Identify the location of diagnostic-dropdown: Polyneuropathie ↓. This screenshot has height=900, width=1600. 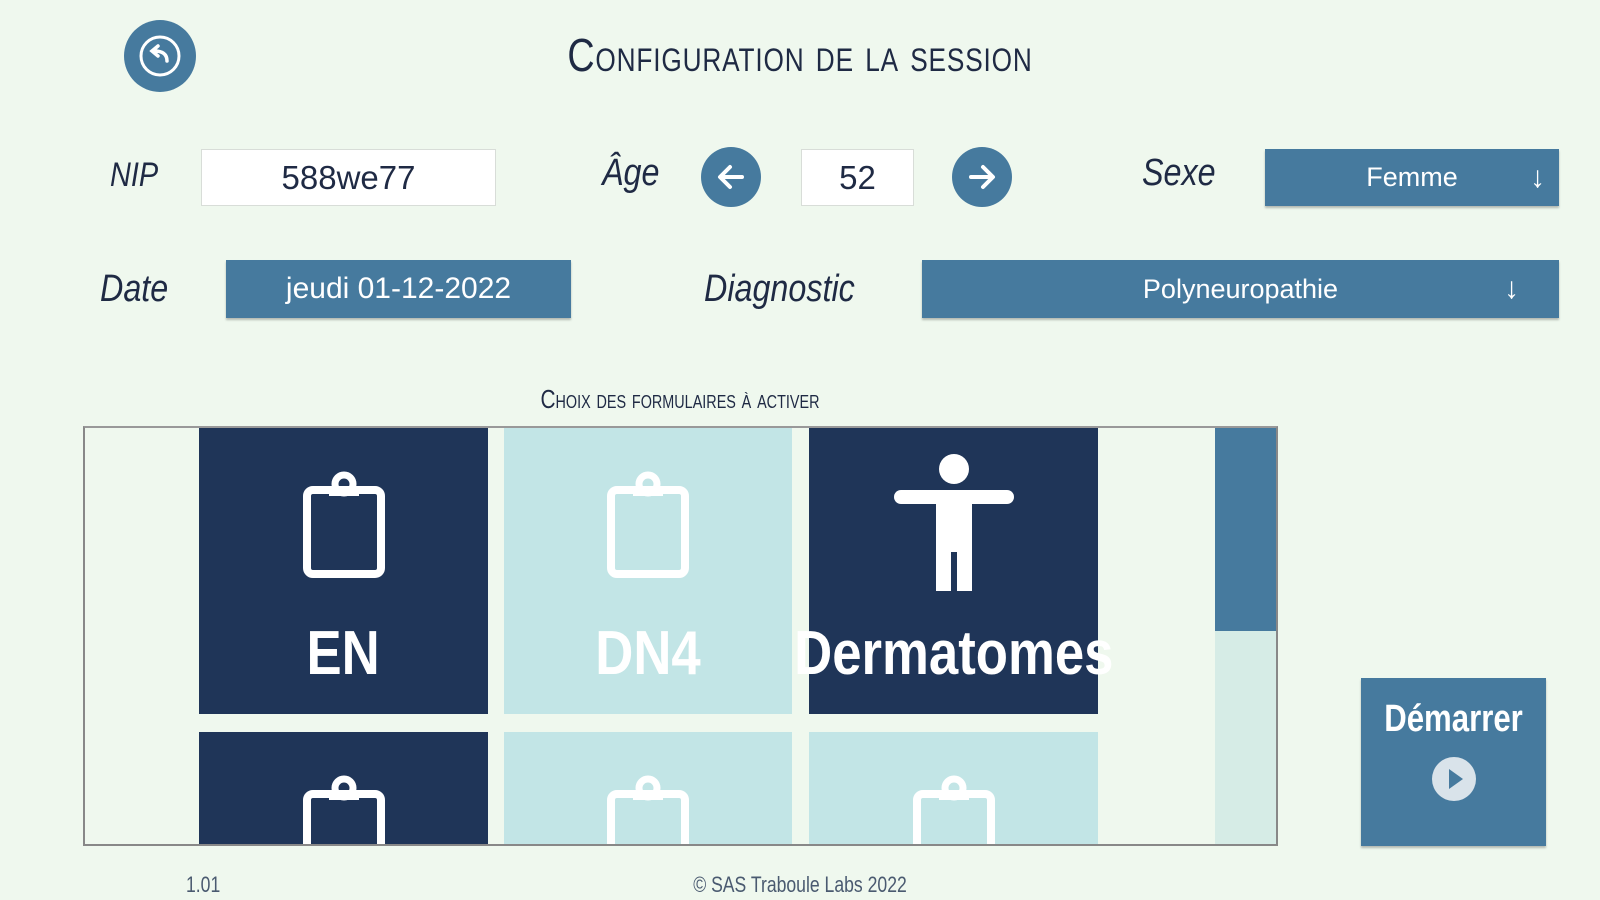
(1240, 289).